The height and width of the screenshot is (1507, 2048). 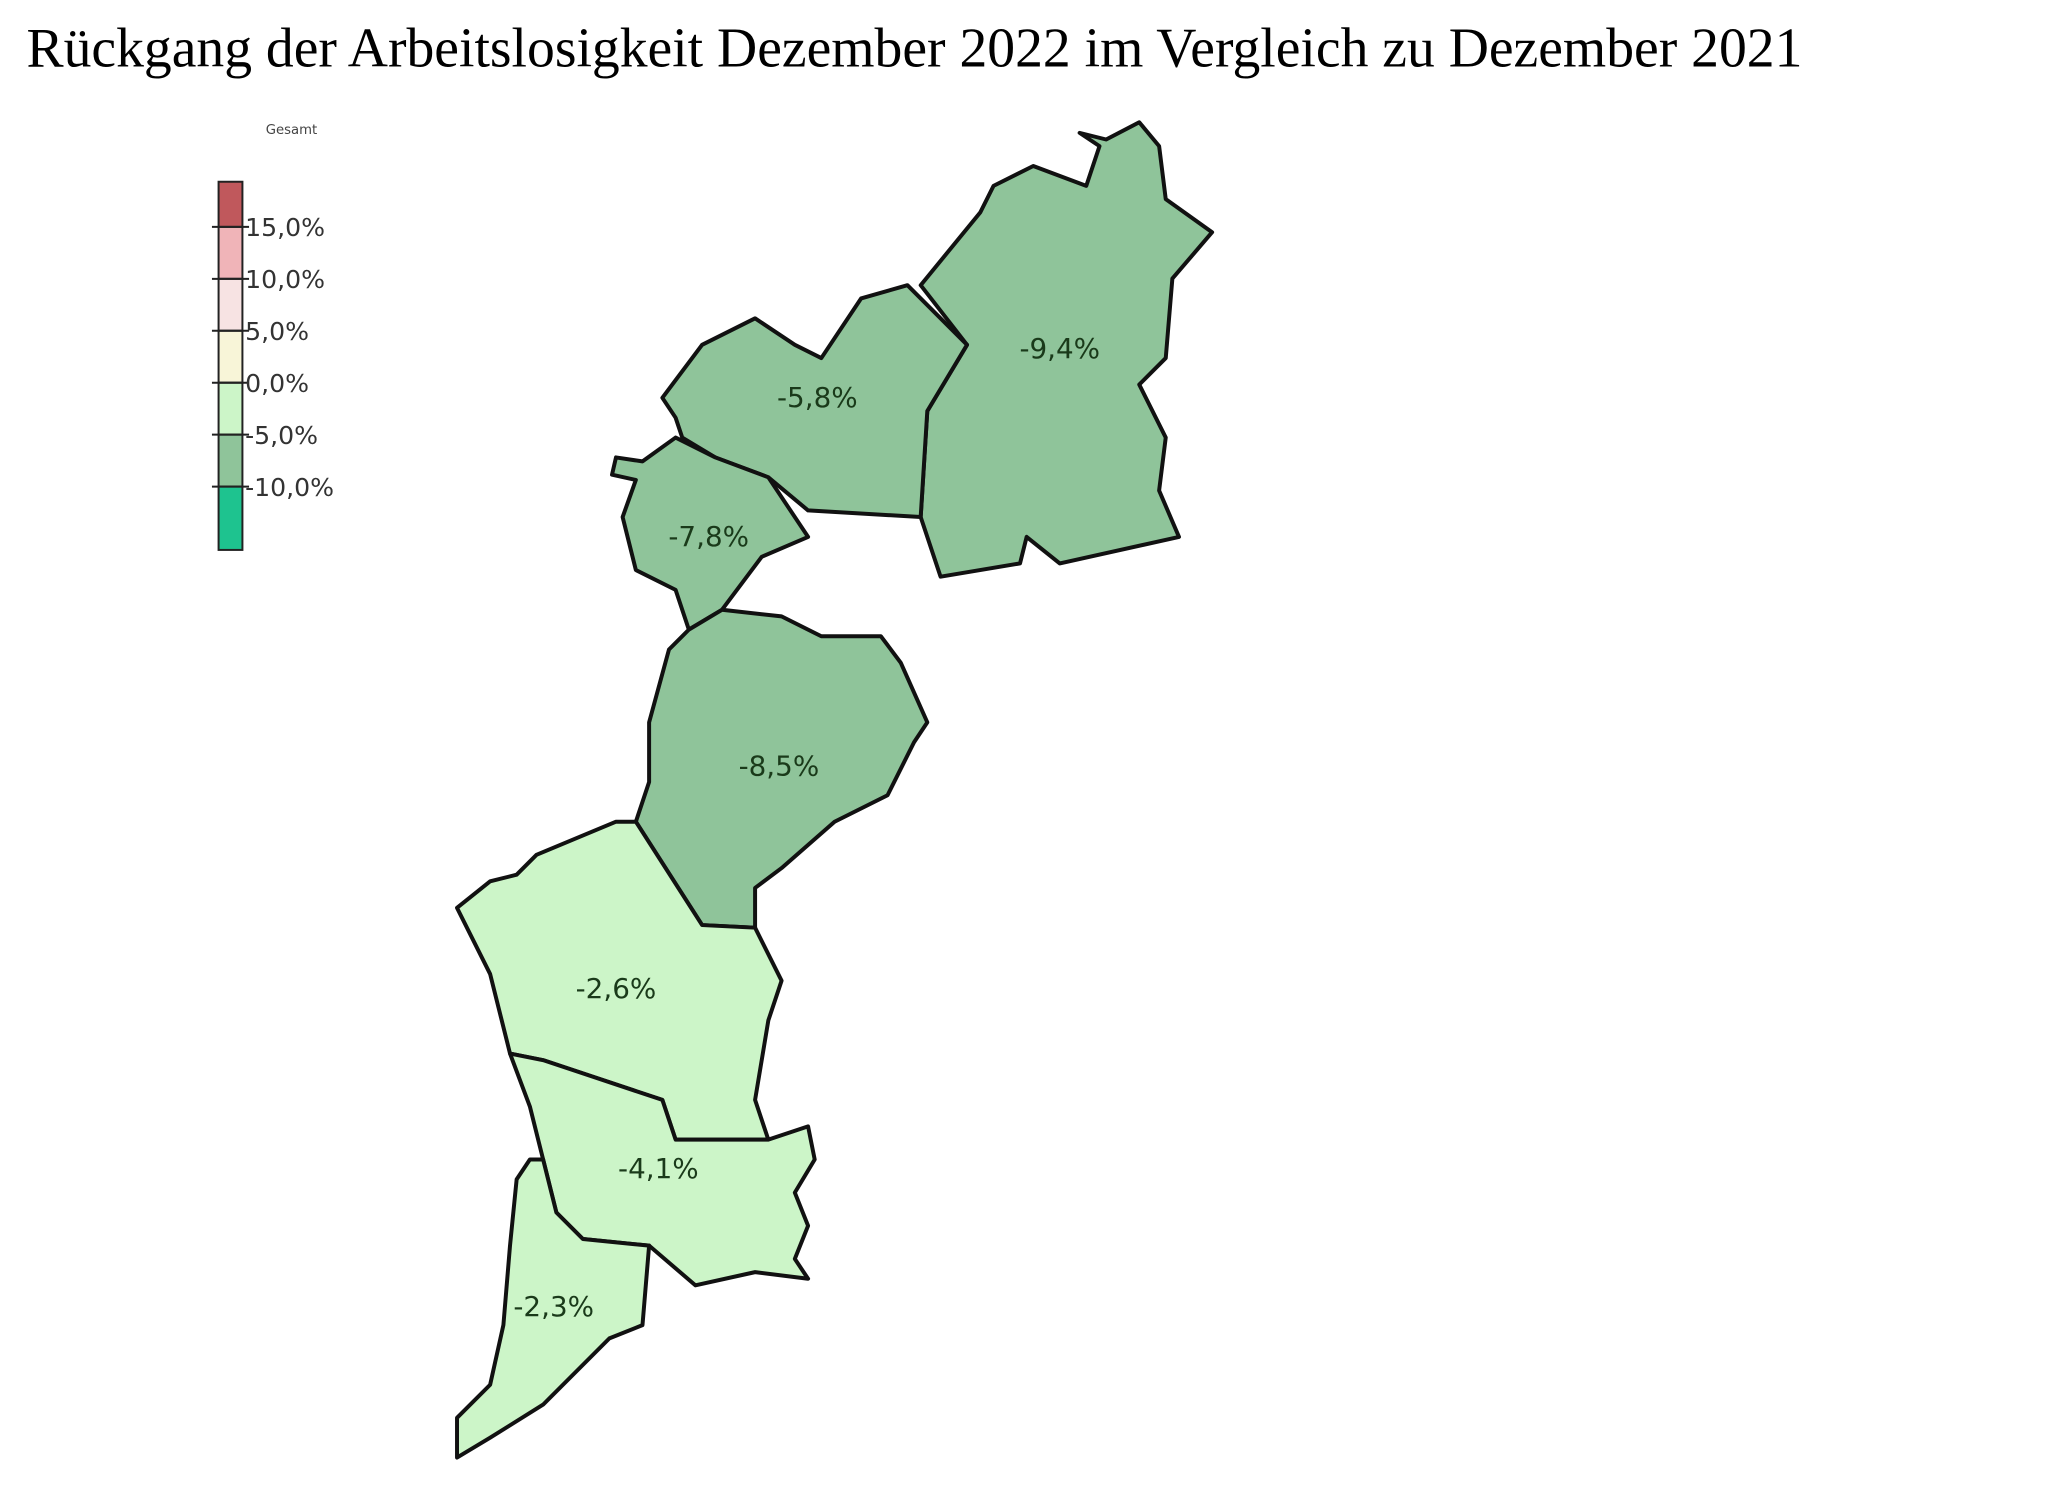 I want to click on region-label: -5,8%, so click(x=817, y=397).